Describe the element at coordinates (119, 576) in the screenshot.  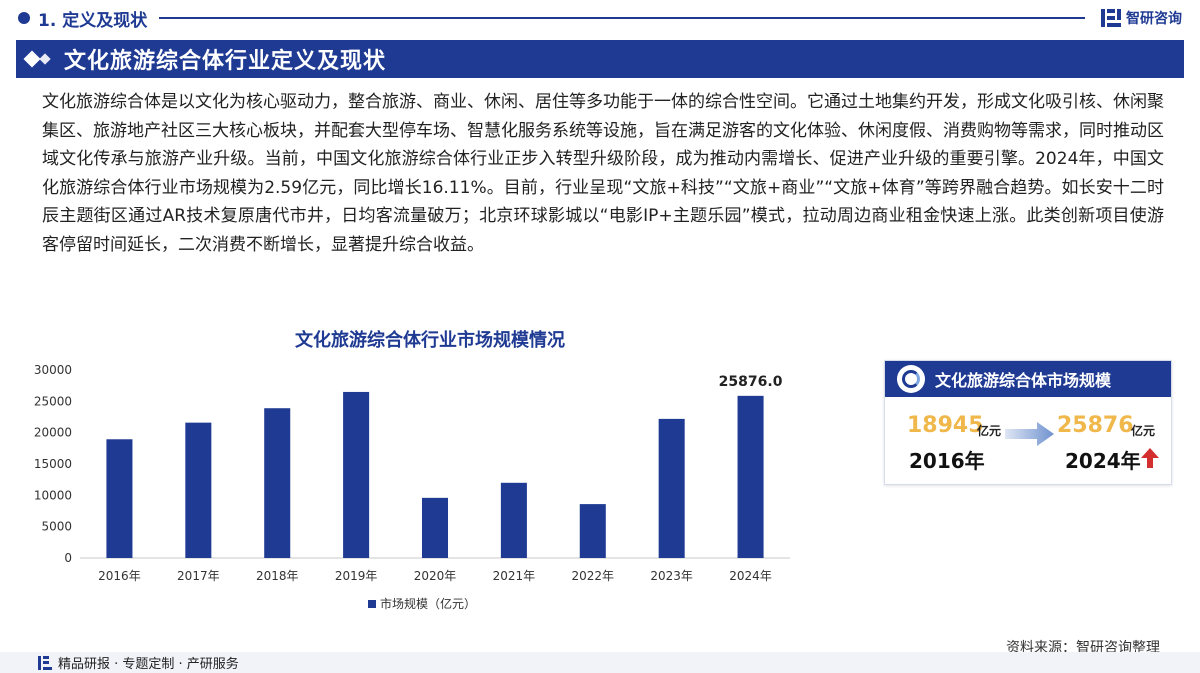
I see `x-tick-label: 2016年` at that location.